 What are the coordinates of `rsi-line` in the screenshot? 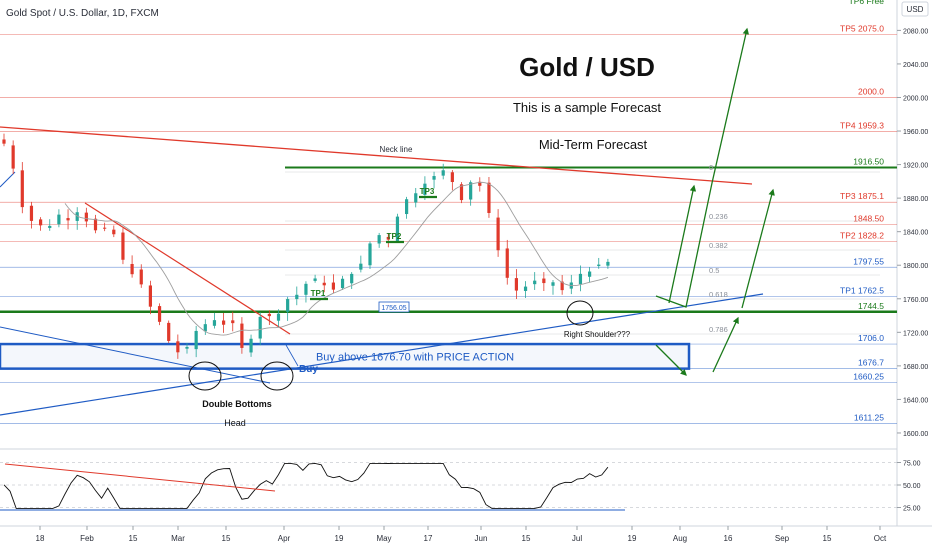 It's located at (306, 485).